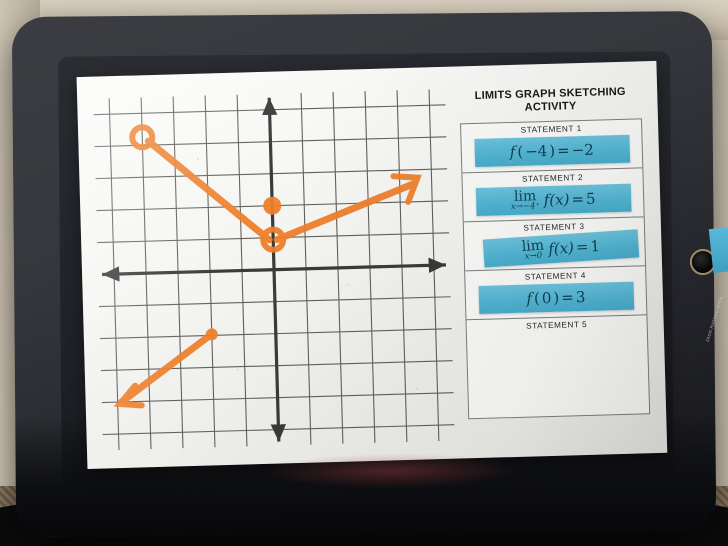 Image resolution: width=728 pixels, height=546 pixels. Describe the element at coordinates (211, 334) in the screenshot. I see `filled-dot-neg4-neg2` at that location.